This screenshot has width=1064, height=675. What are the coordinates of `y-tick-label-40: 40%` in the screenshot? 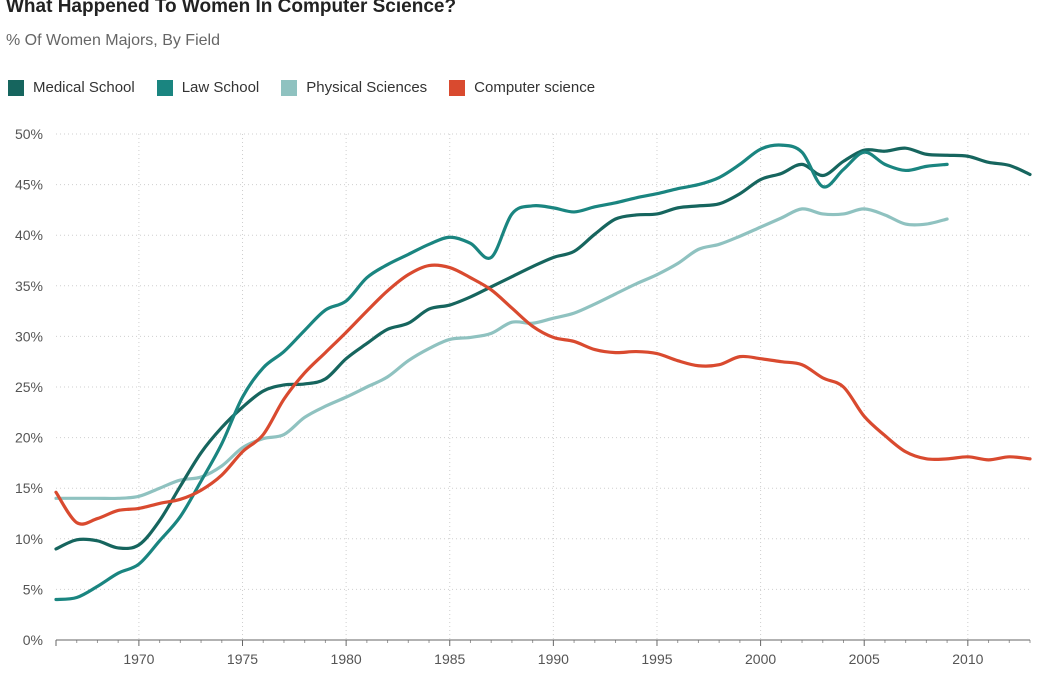 It's located at (29, 235).